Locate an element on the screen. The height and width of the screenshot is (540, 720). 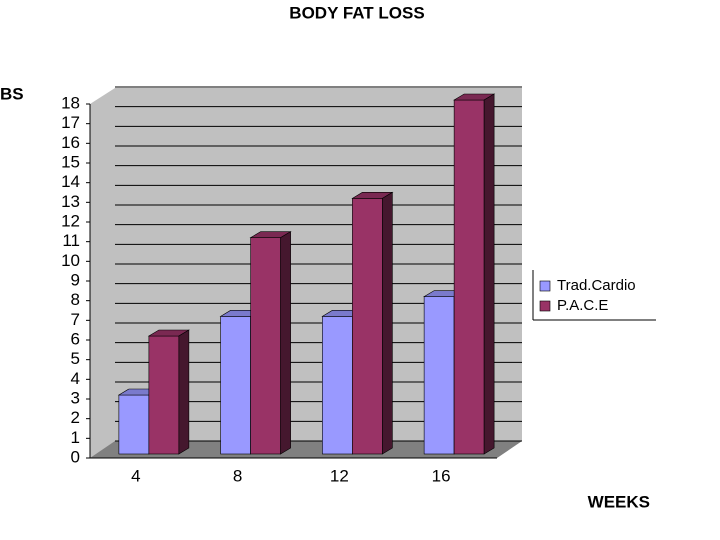
y-tick-label: 10 is located at coordinates (70, 260).